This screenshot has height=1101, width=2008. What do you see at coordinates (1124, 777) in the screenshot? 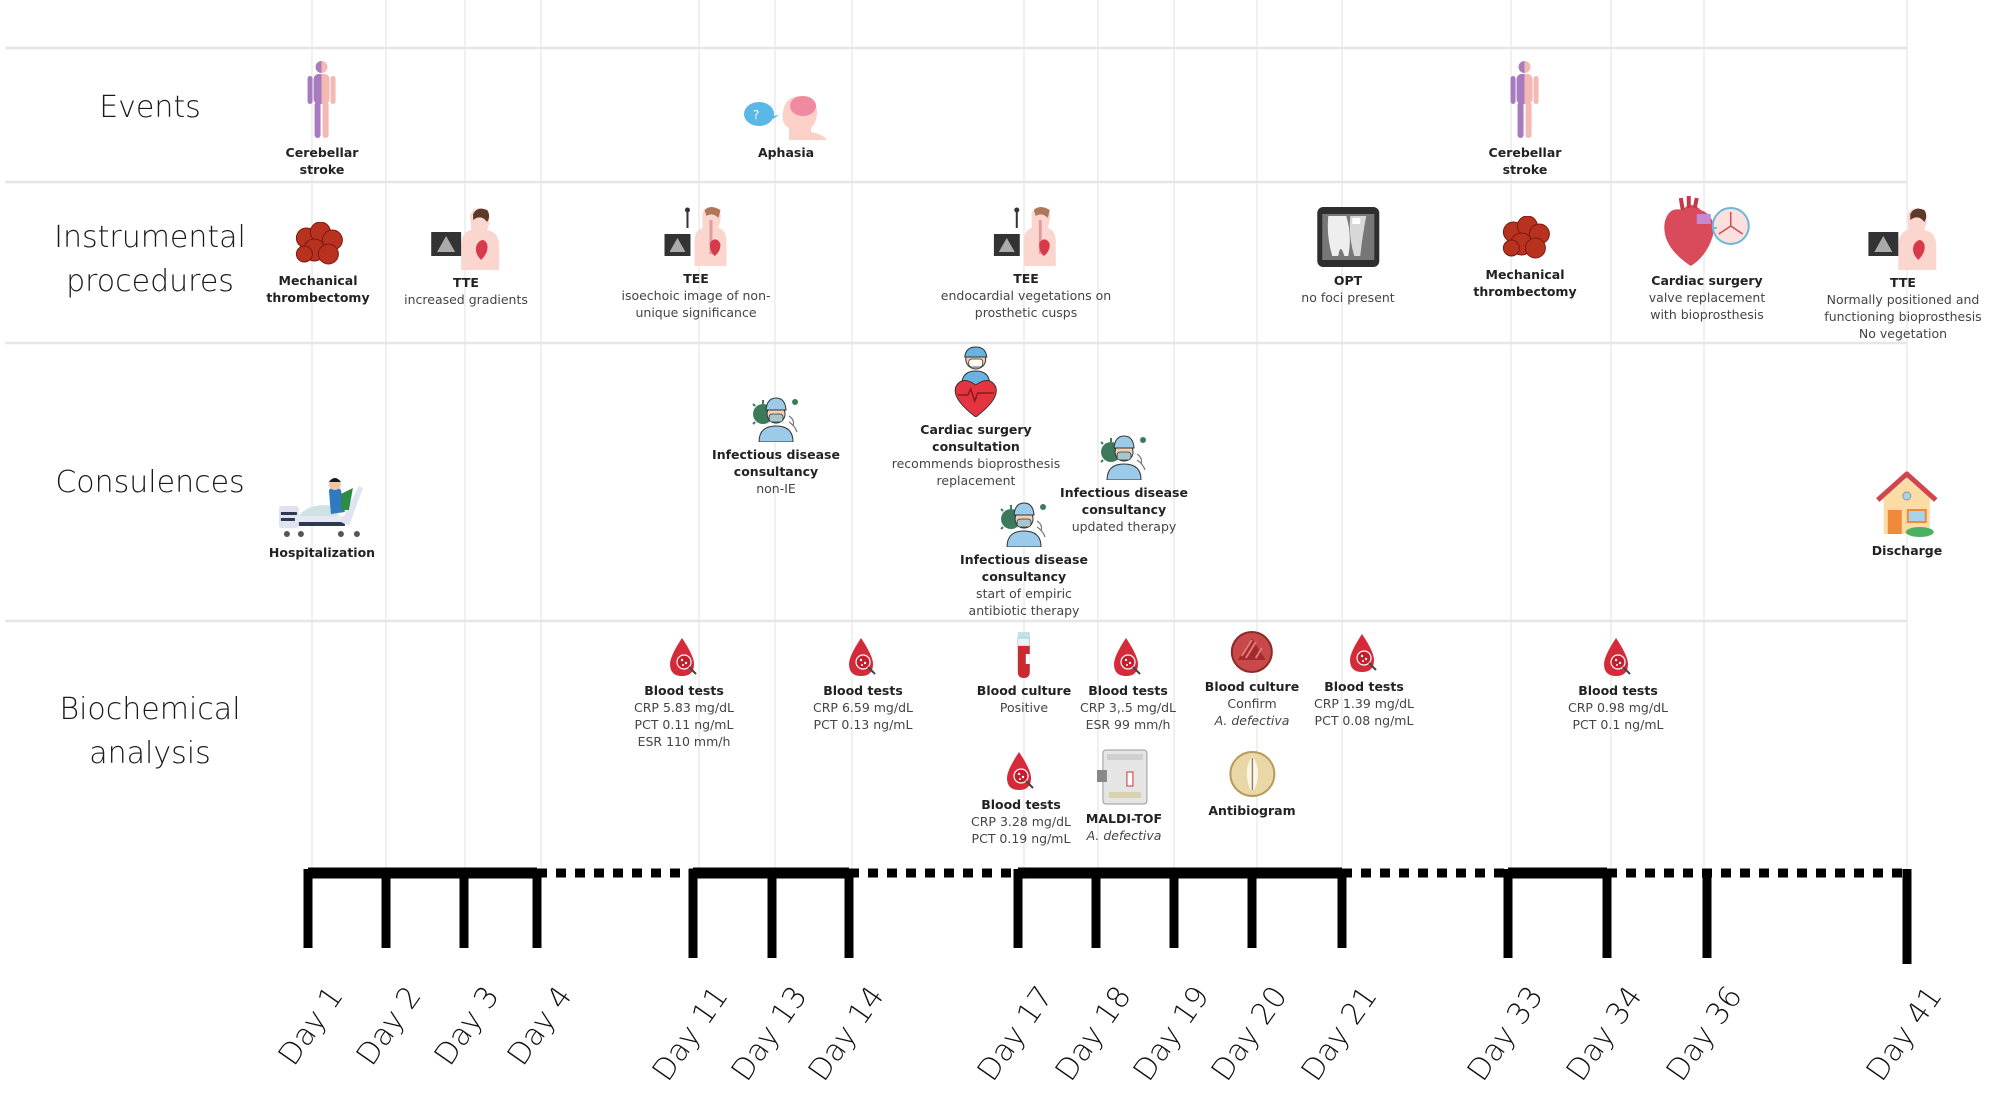
I see `maldi-tof-icon` at bounding box center [1124, 777].